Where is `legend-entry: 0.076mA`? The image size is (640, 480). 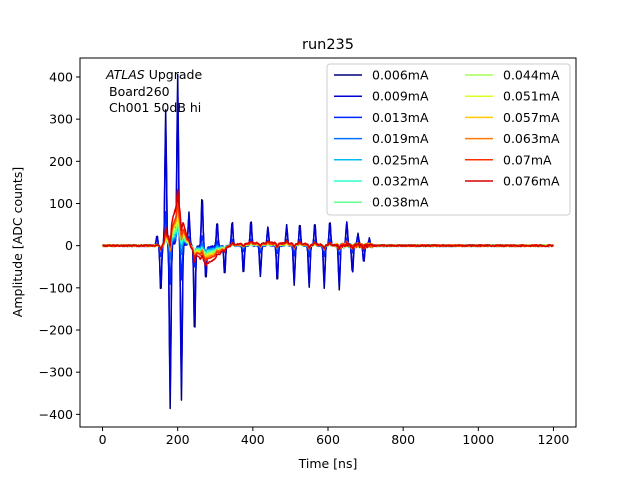 legend-entry: 0.076mA is located at coordinates (512, 181).